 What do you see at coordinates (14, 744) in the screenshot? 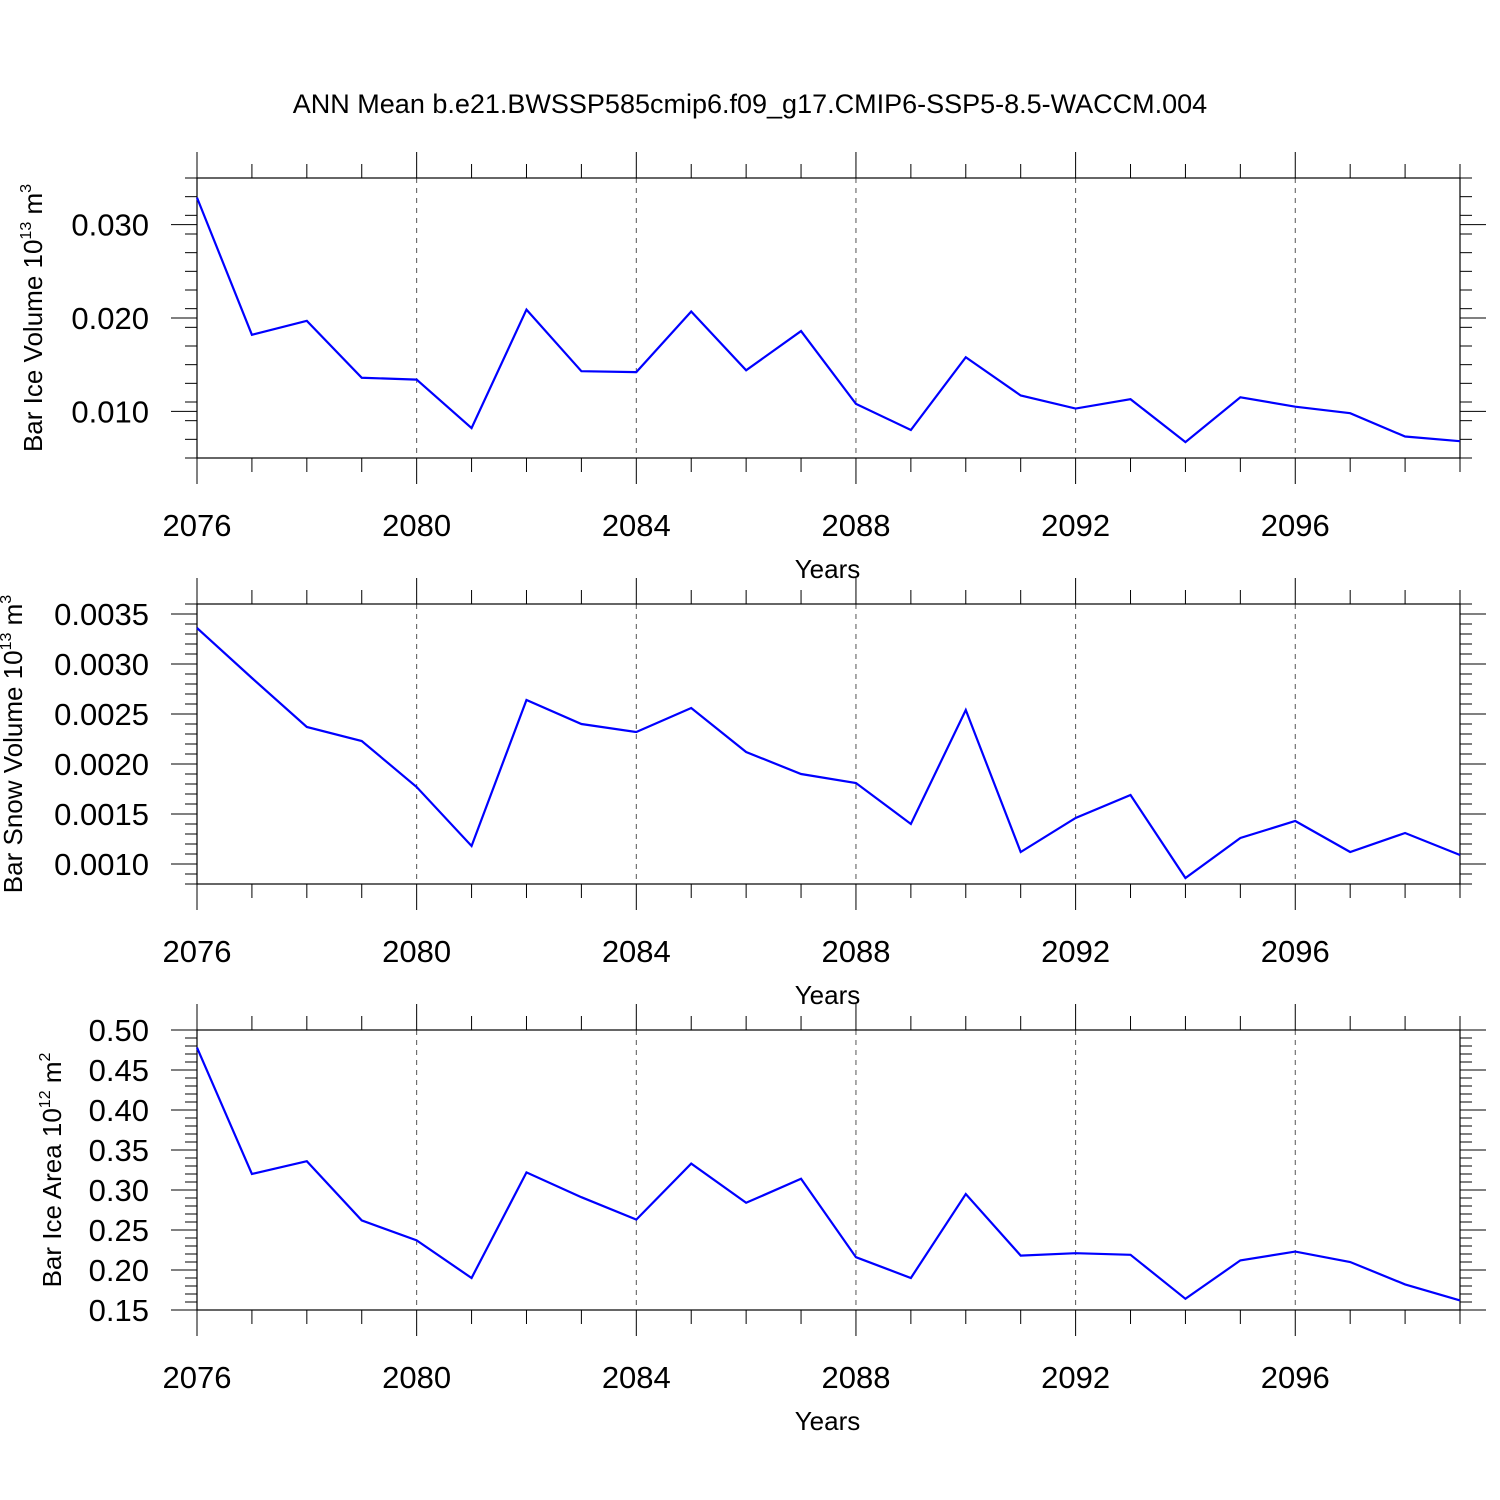
I see `y-axis-title: Bar Snow Volume 1013 m3` at bounding box center [14, 744].